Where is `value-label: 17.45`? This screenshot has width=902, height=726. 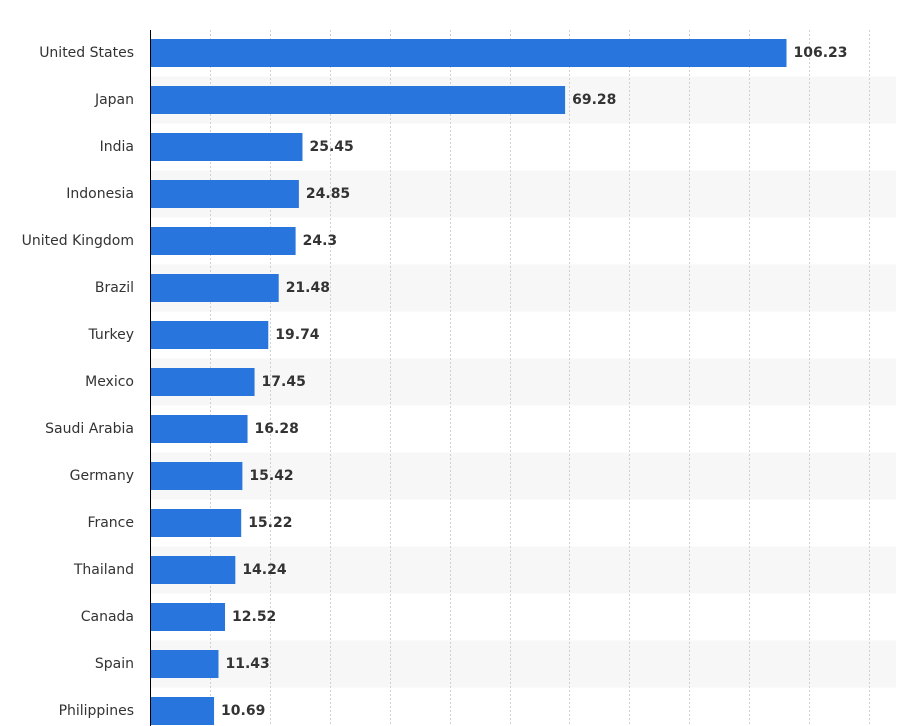 value-label: 17.45 is located at coordinates (284, 382).